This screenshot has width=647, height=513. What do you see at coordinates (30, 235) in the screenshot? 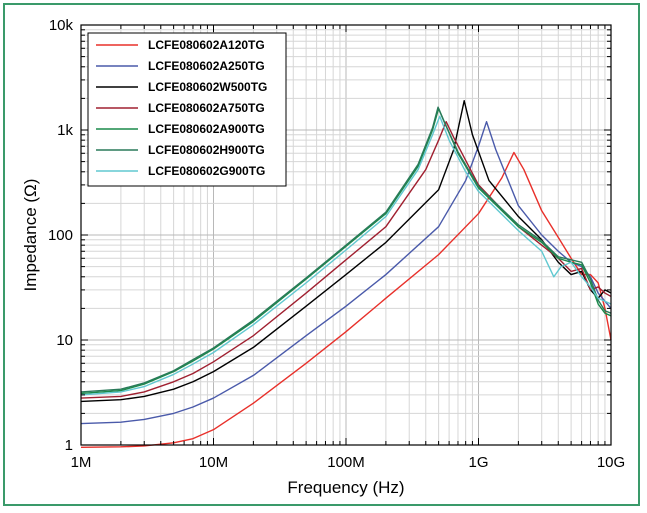
I see `y-axis-title: Impedance (Ω)` at bounding box center [30, 235].